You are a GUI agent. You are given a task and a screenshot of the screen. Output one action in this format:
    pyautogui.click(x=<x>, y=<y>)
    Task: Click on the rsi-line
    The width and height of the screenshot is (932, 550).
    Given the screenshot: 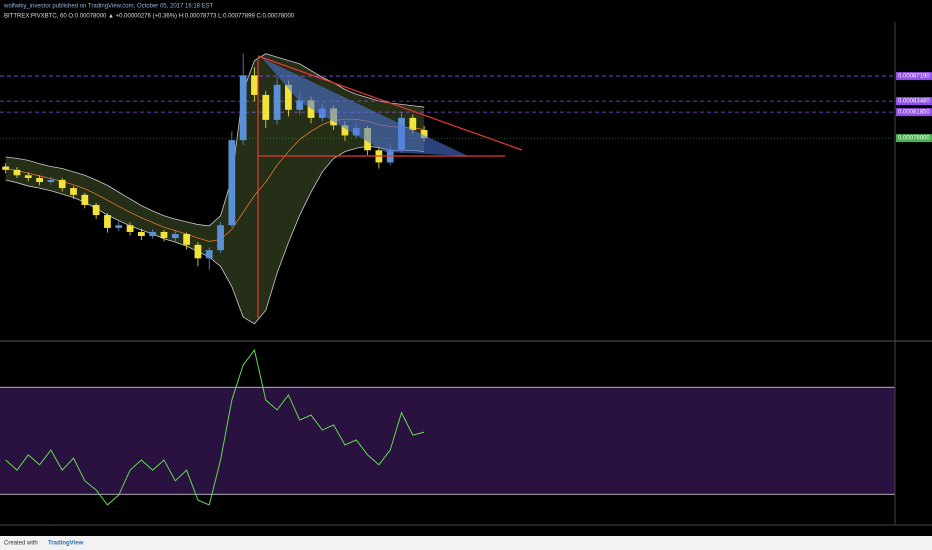 What is the action you would take?
    pyautogui.click(x=215, y=427)
    